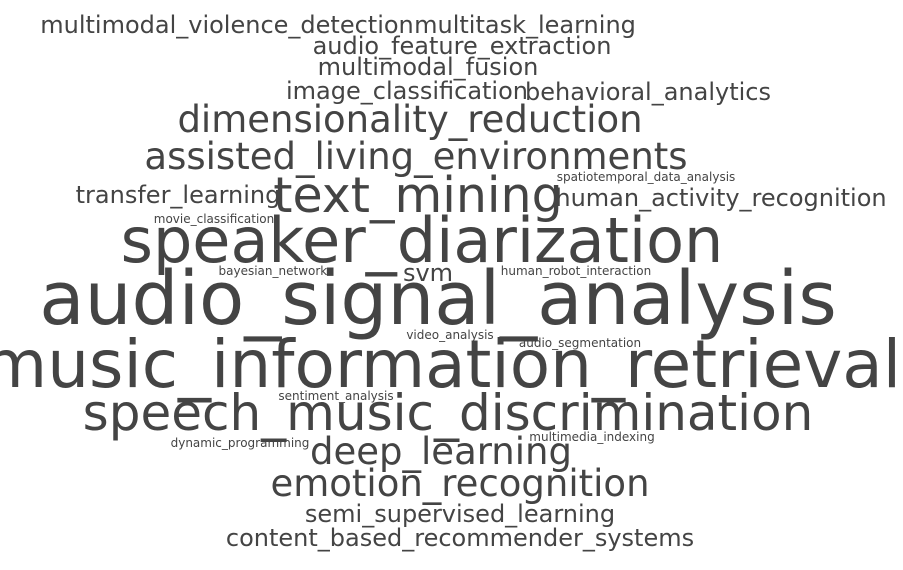 The image size is (903, 570). I want to click on word-dynamic-programming: dynamic_programming, so click(240, 443).